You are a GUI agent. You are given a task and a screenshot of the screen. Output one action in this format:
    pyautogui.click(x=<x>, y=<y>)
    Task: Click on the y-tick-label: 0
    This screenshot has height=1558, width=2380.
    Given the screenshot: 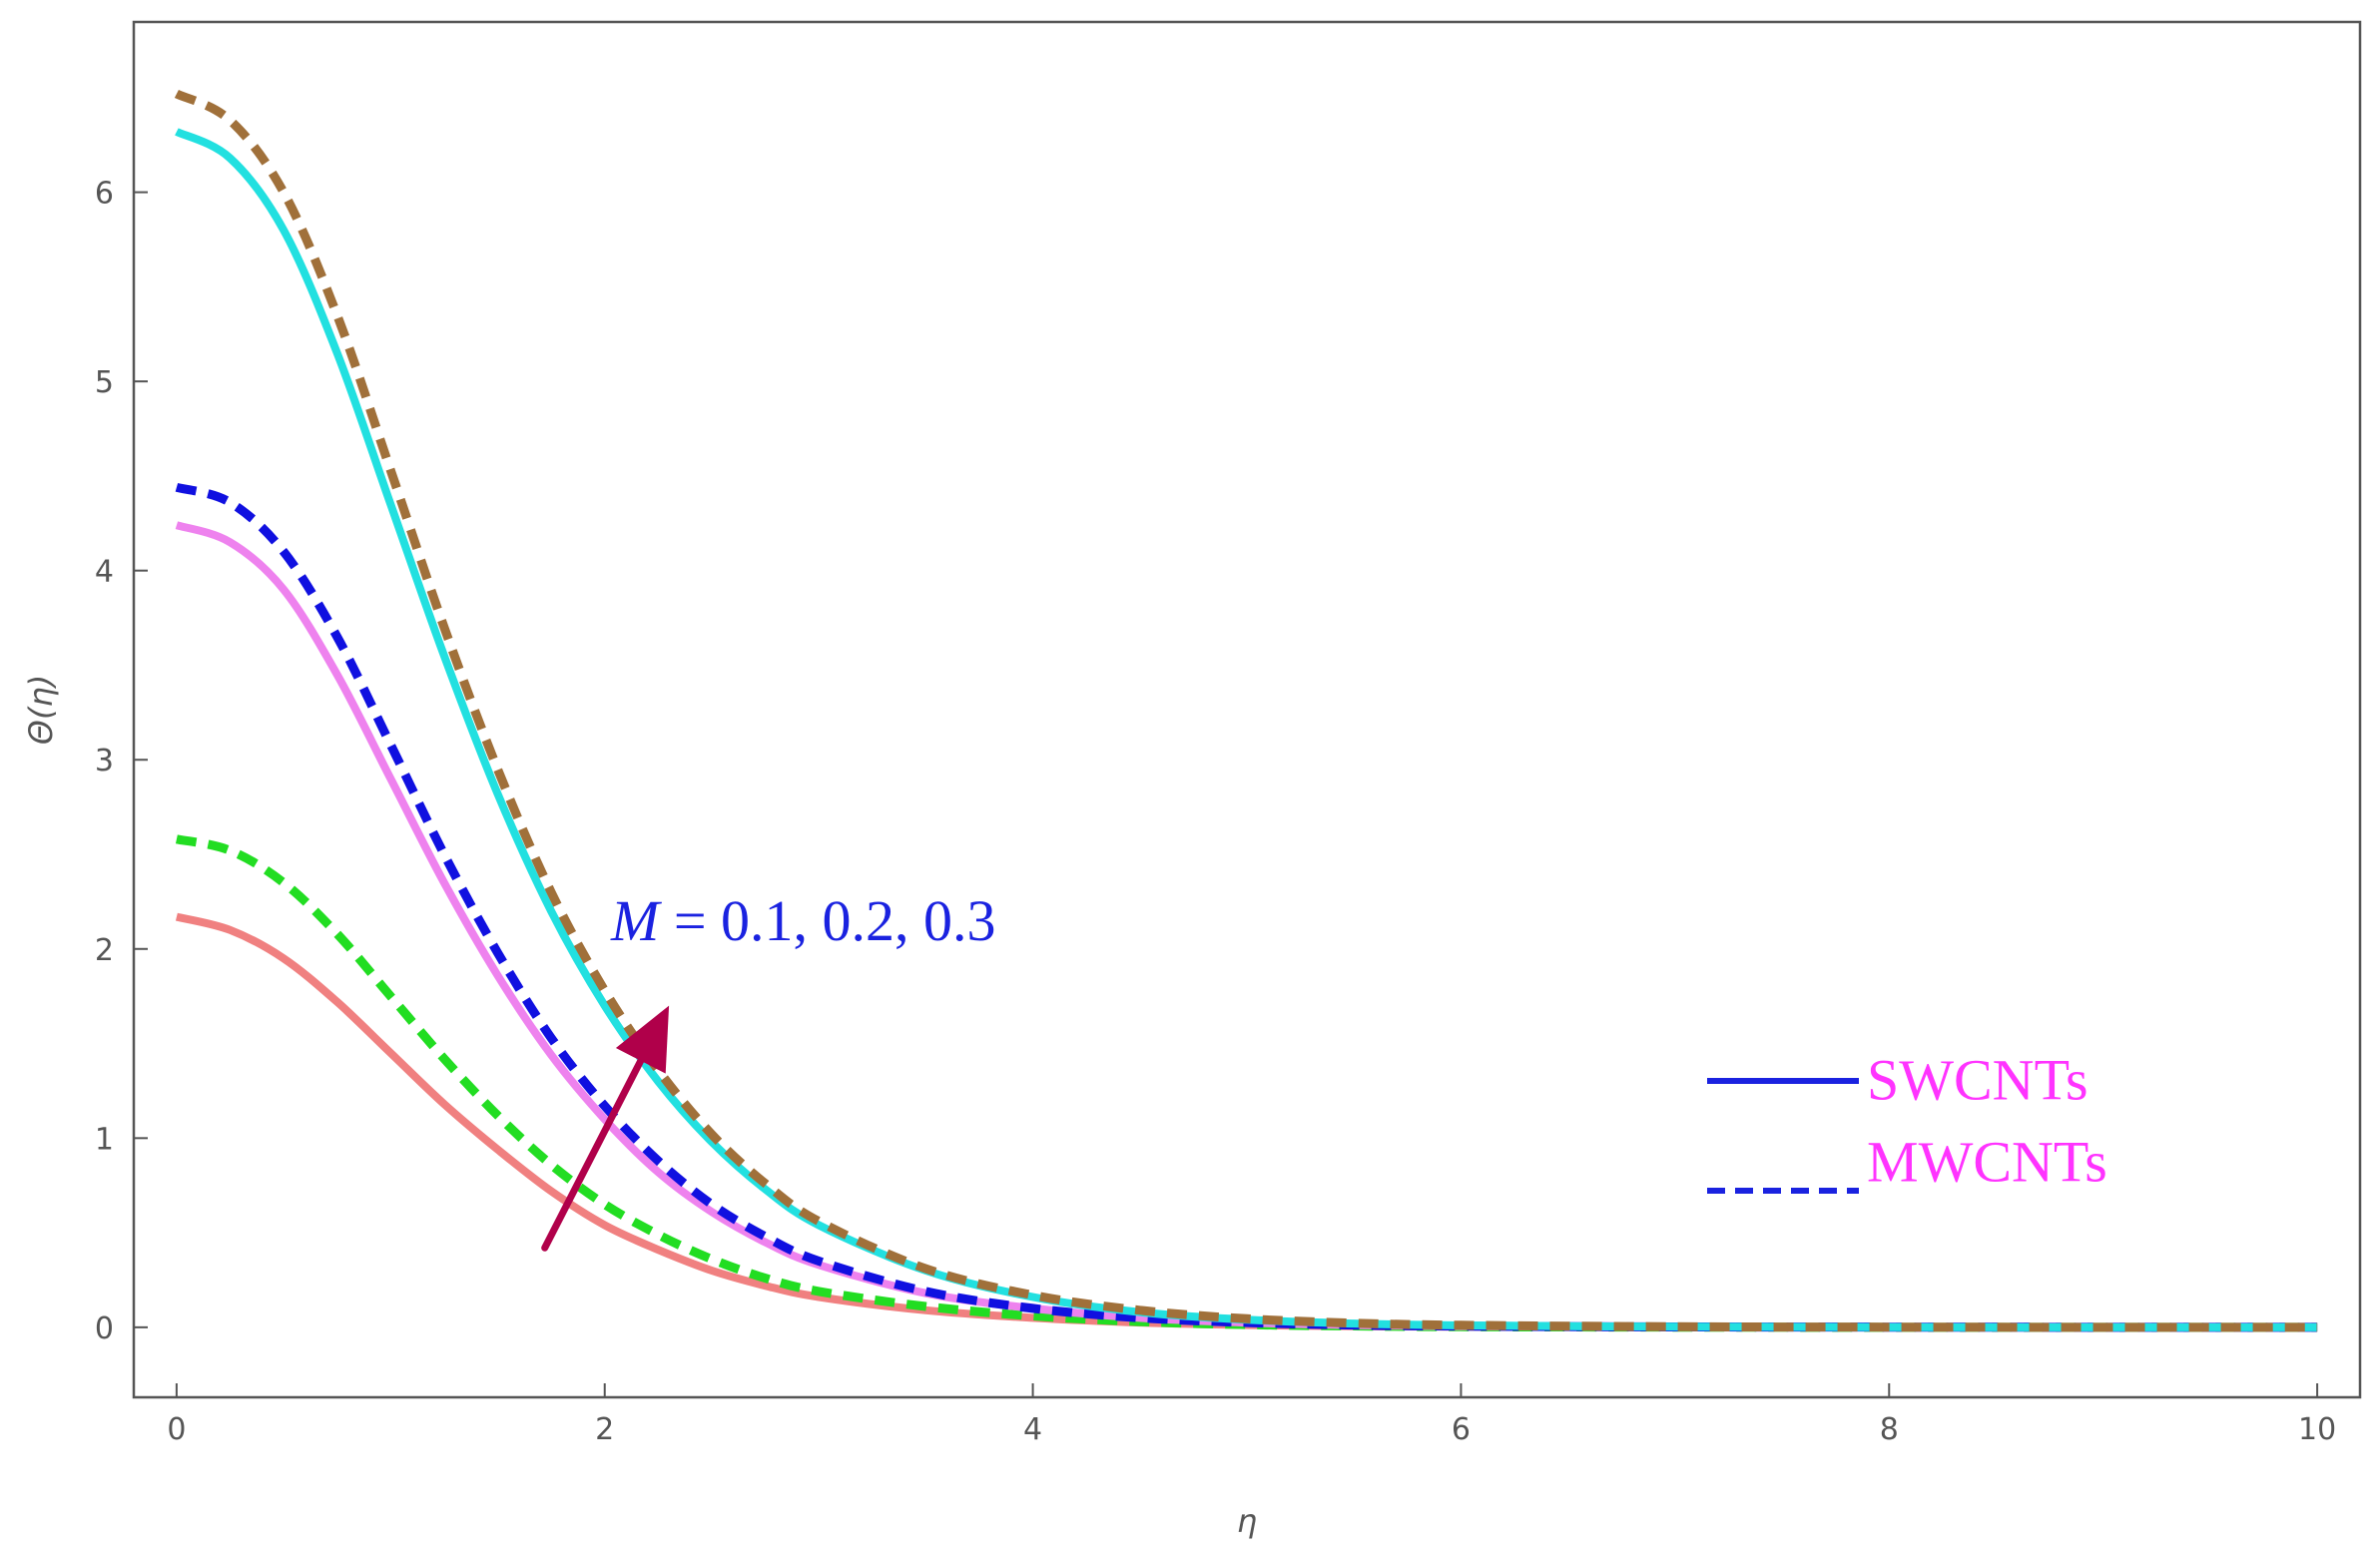 What is the action you would take?
    pyautogui.click(x=104, y=1328)
    